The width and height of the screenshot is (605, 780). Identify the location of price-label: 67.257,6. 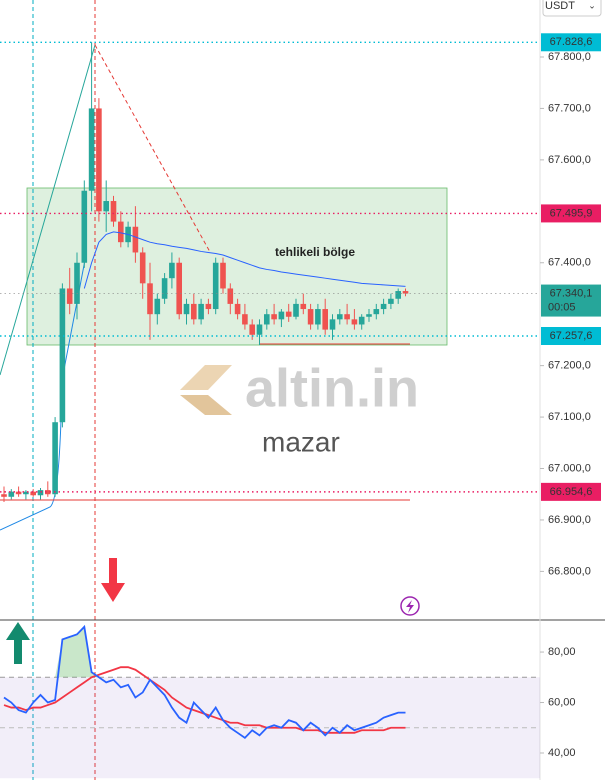
(571, 336).